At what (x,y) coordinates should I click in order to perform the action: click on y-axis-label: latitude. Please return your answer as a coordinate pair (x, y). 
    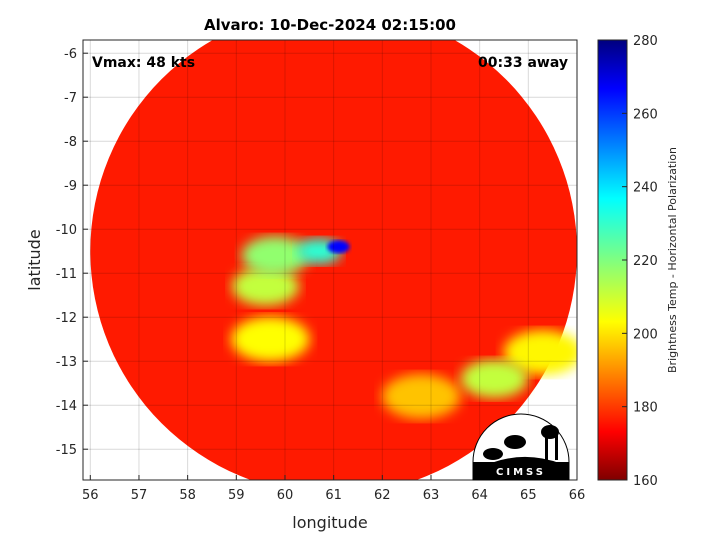
    Looking at the image, I should click on (34, 259).